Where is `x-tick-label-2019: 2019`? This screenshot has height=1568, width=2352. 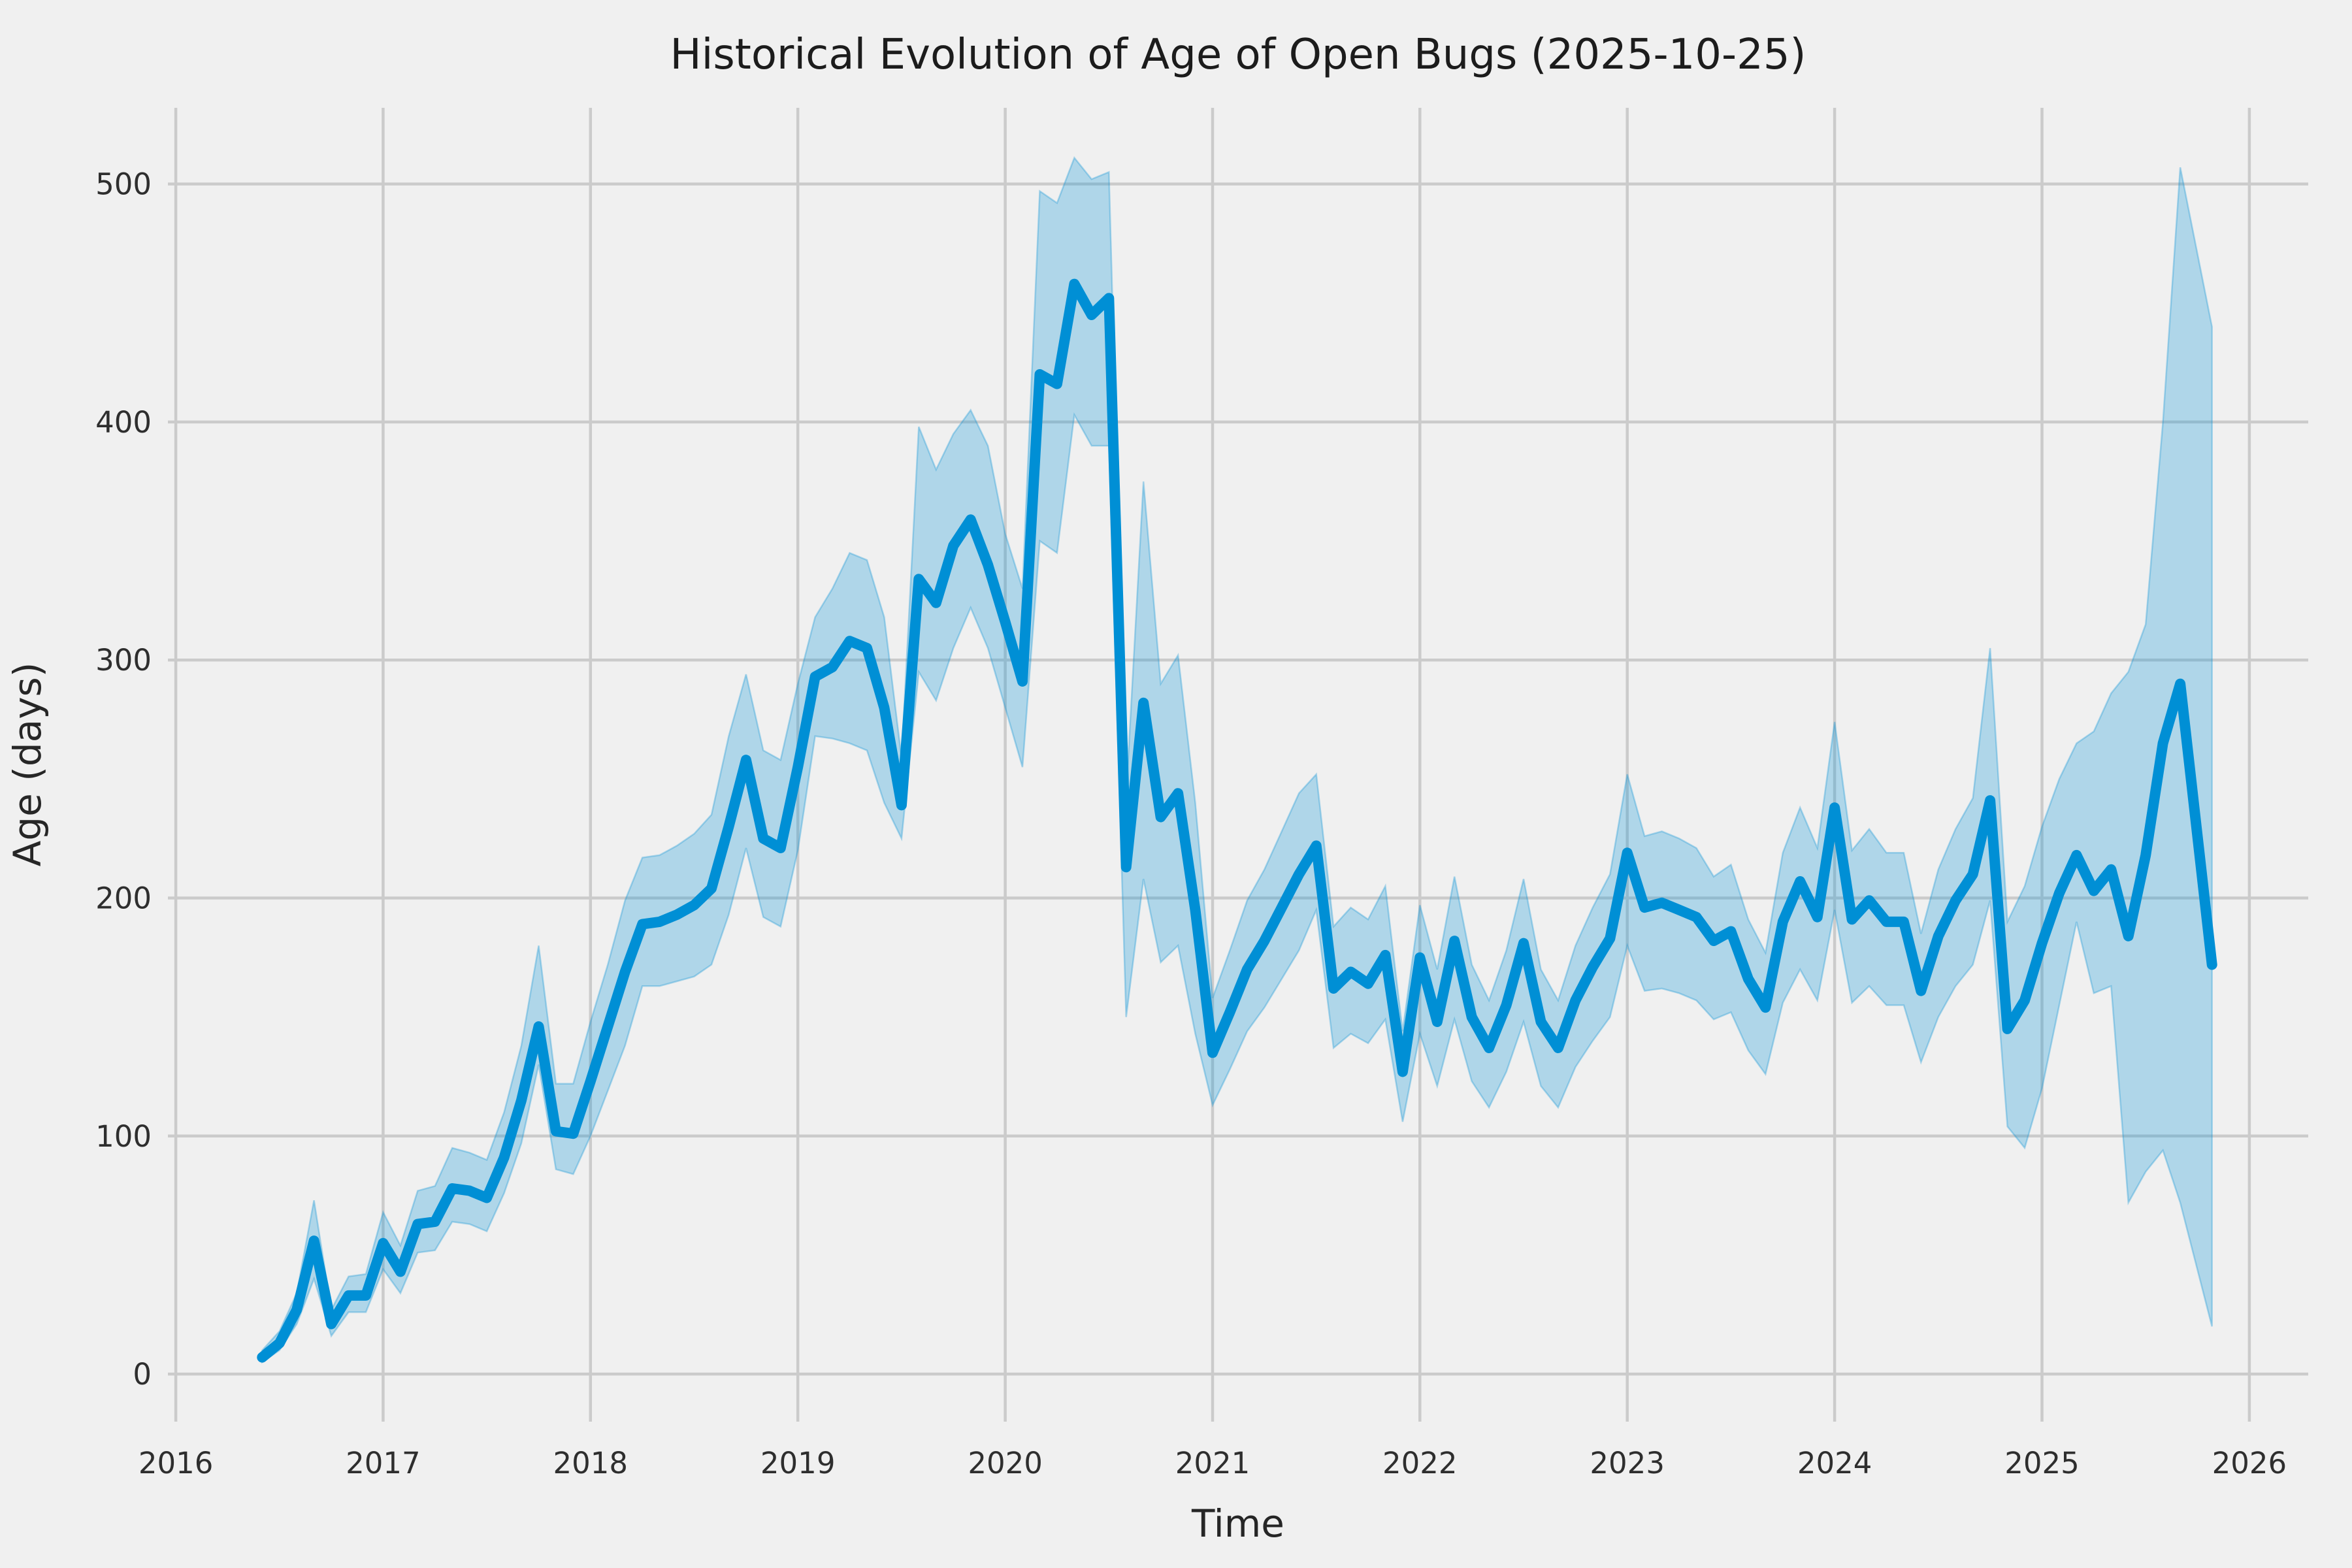
x-tick-label-2019: 2019 is located at coordinates (798, 1463).